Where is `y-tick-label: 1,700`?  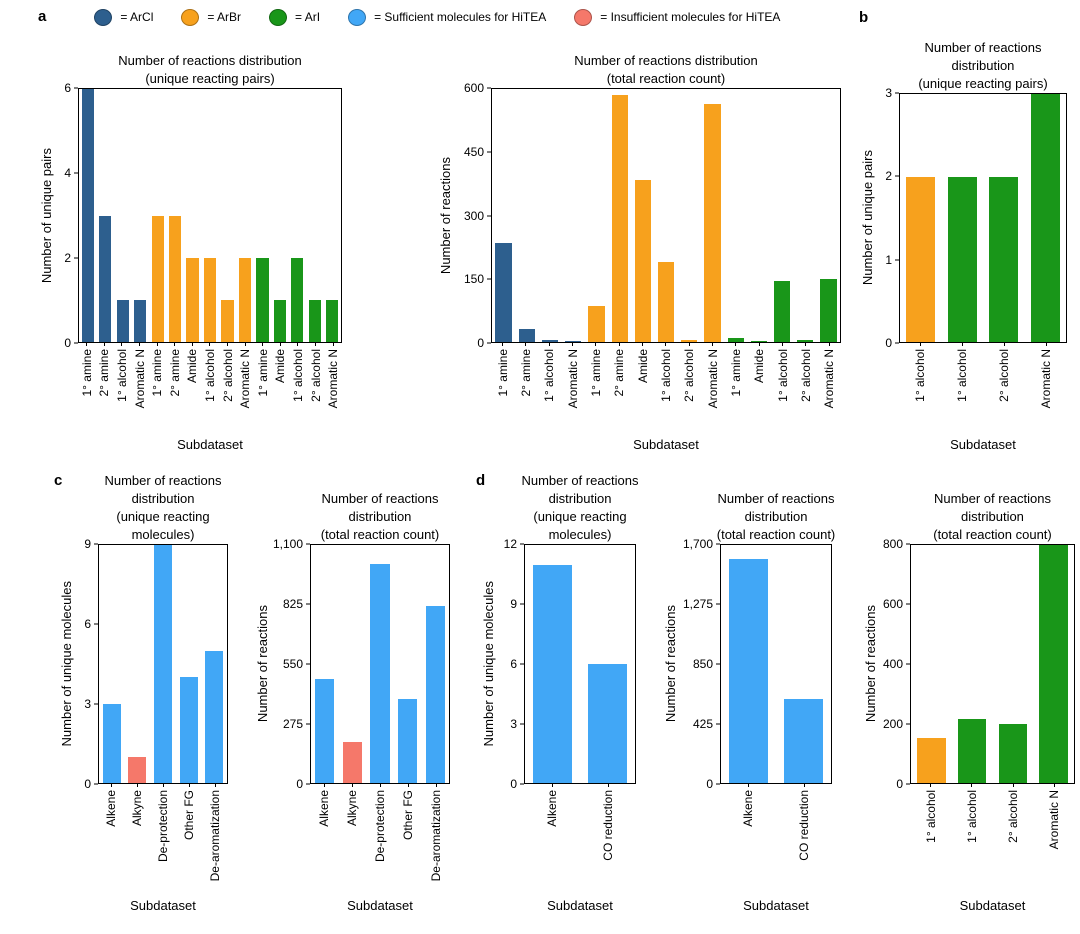 y-tick-label: 1,700 is located at coordinates (697, 544).